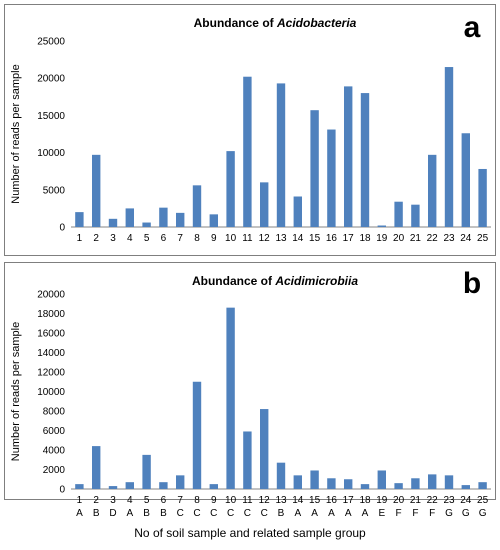 Image resolution: width=500 pixels, height=550 pixels. I want to click on chart-a-x-tick-11: 11, so click(247, 238).